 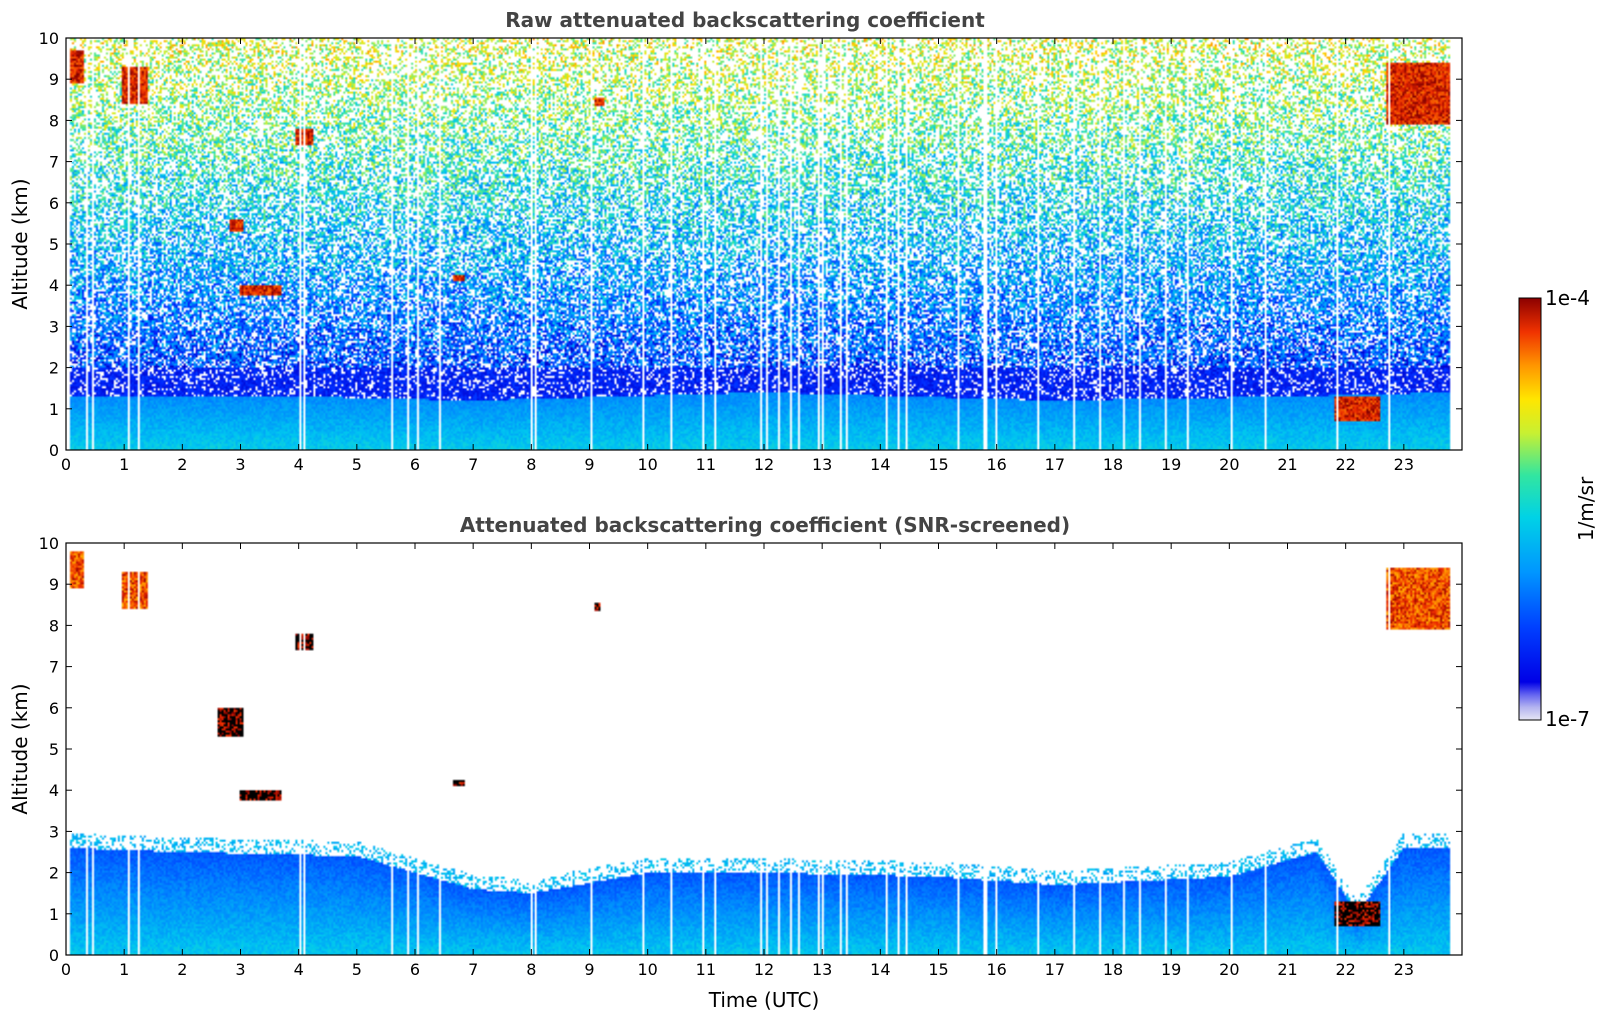 I want to click on y-axis-label-raw: Altitude (km), so click(x=20, y=243).